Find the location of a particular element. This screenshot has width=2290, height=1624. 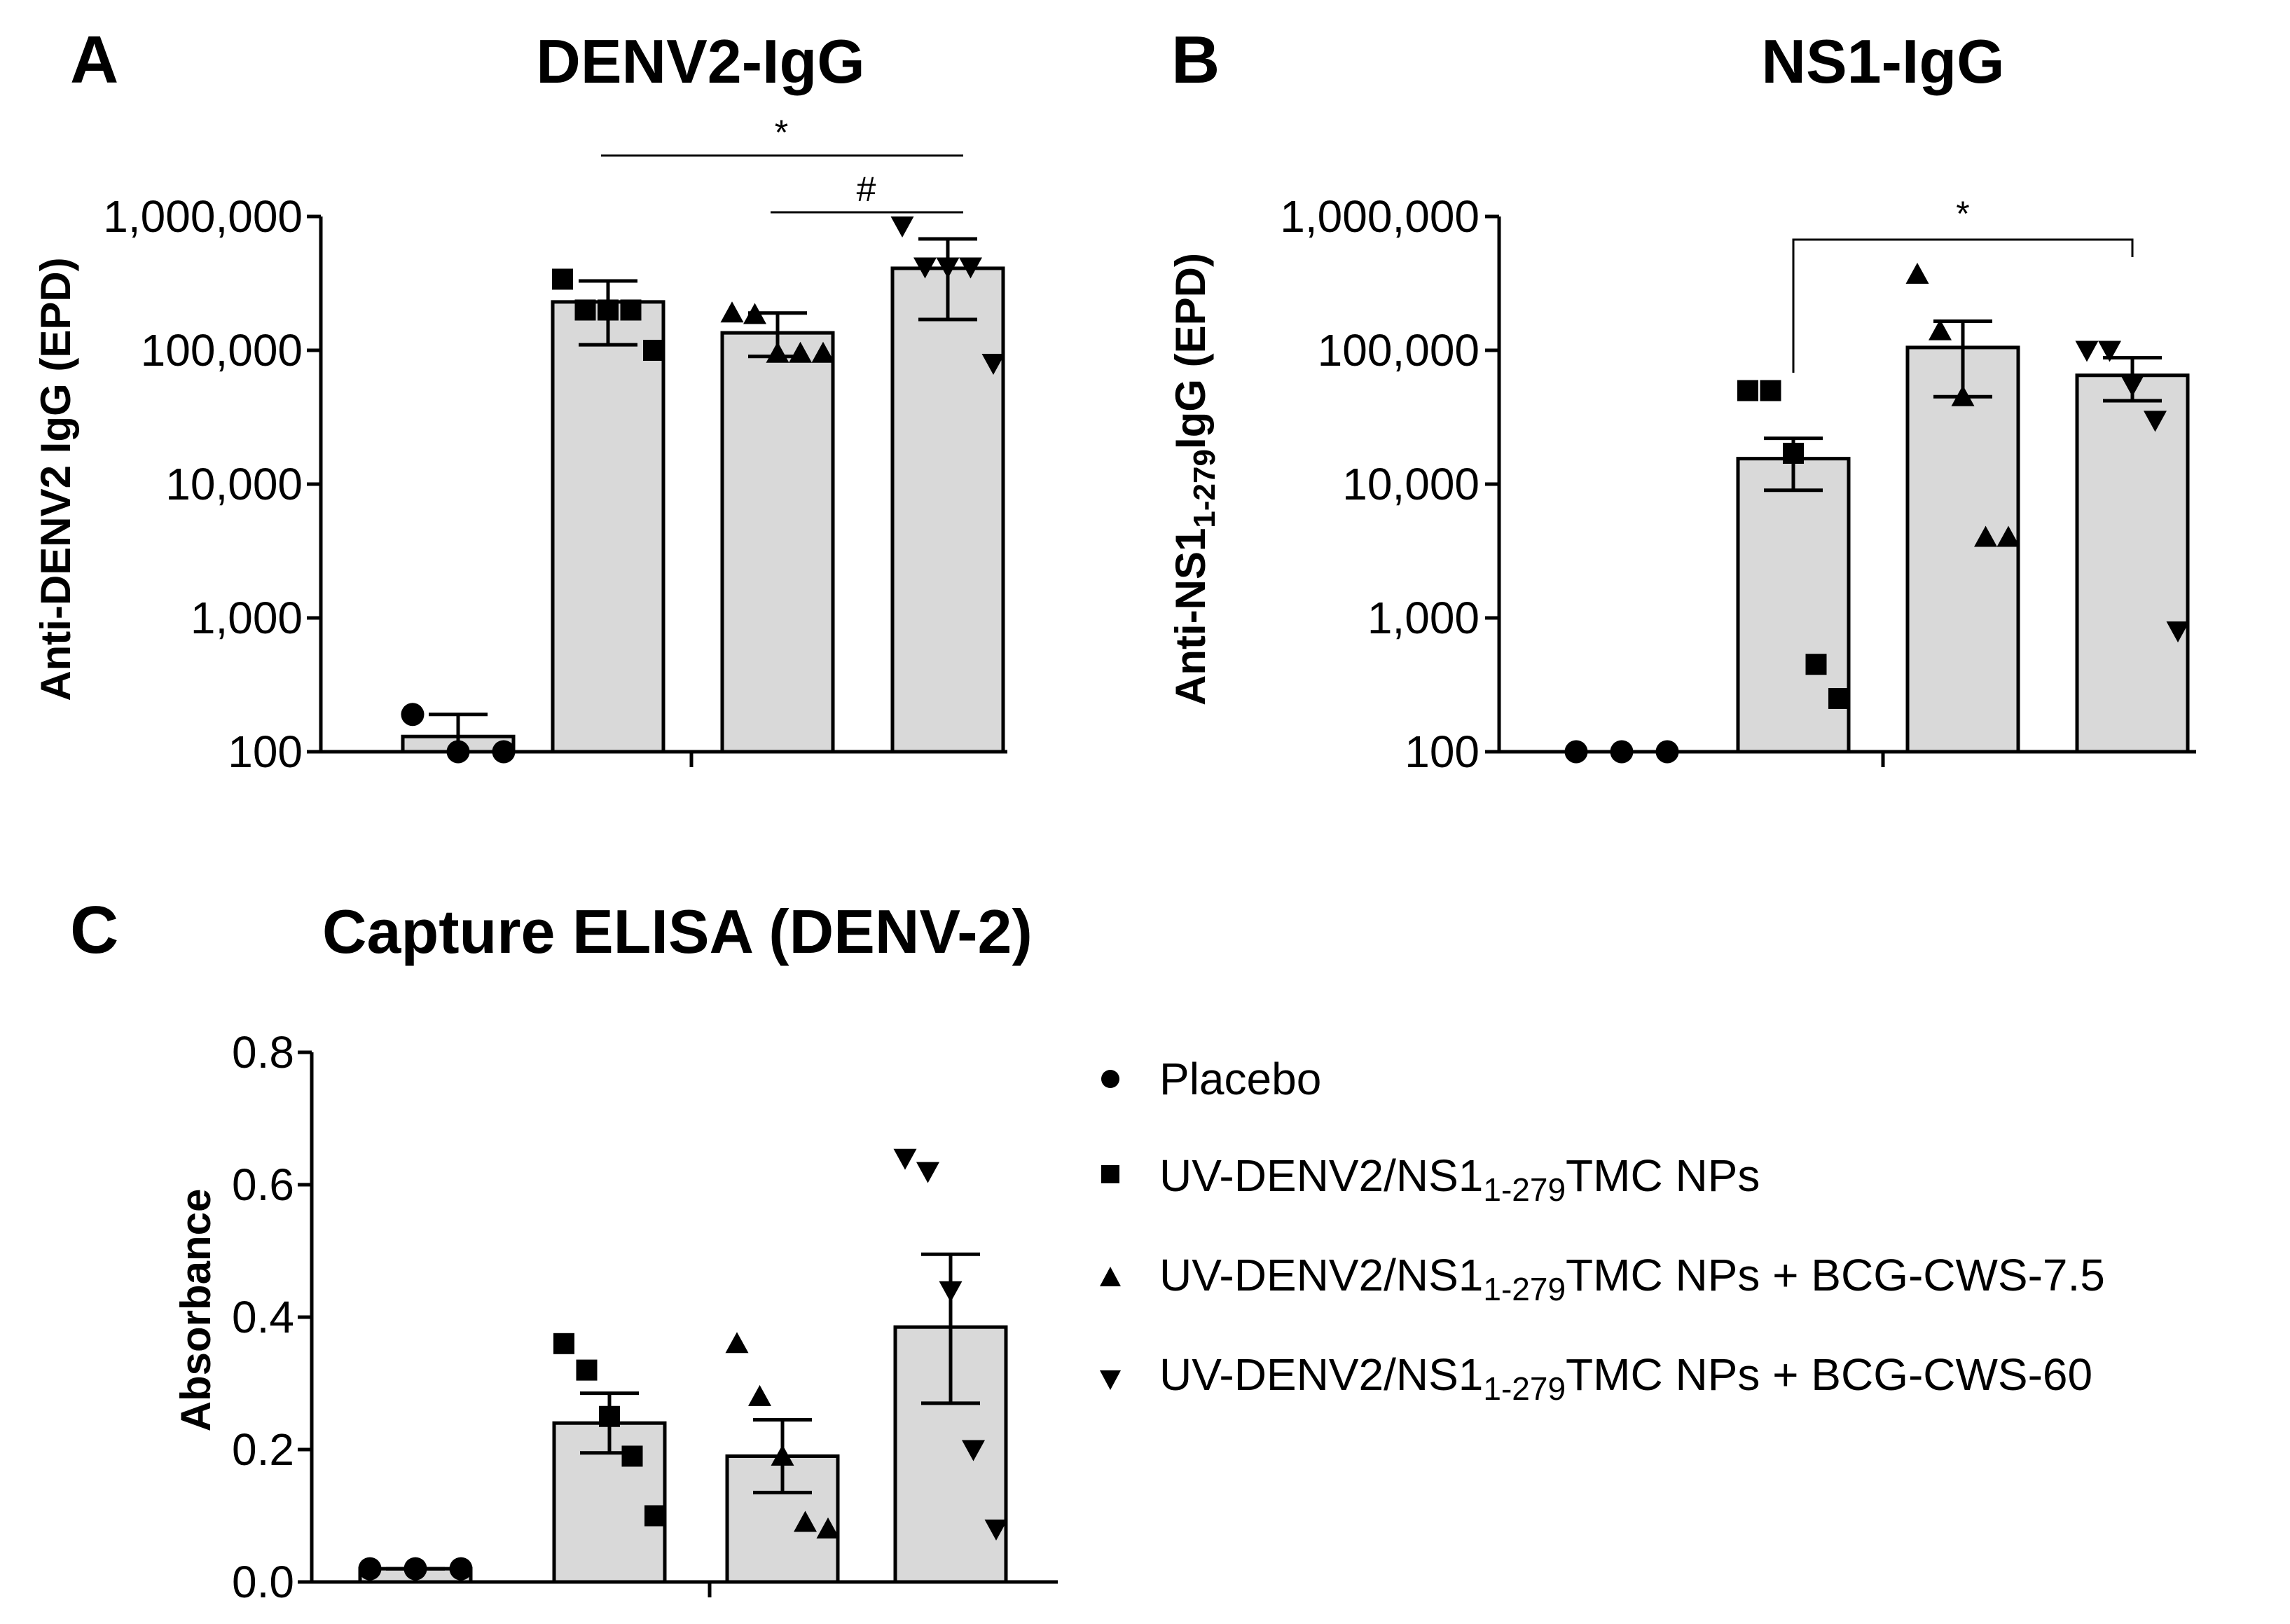

legend-triangle-down-marker is located at coordinates (1110, 1380).